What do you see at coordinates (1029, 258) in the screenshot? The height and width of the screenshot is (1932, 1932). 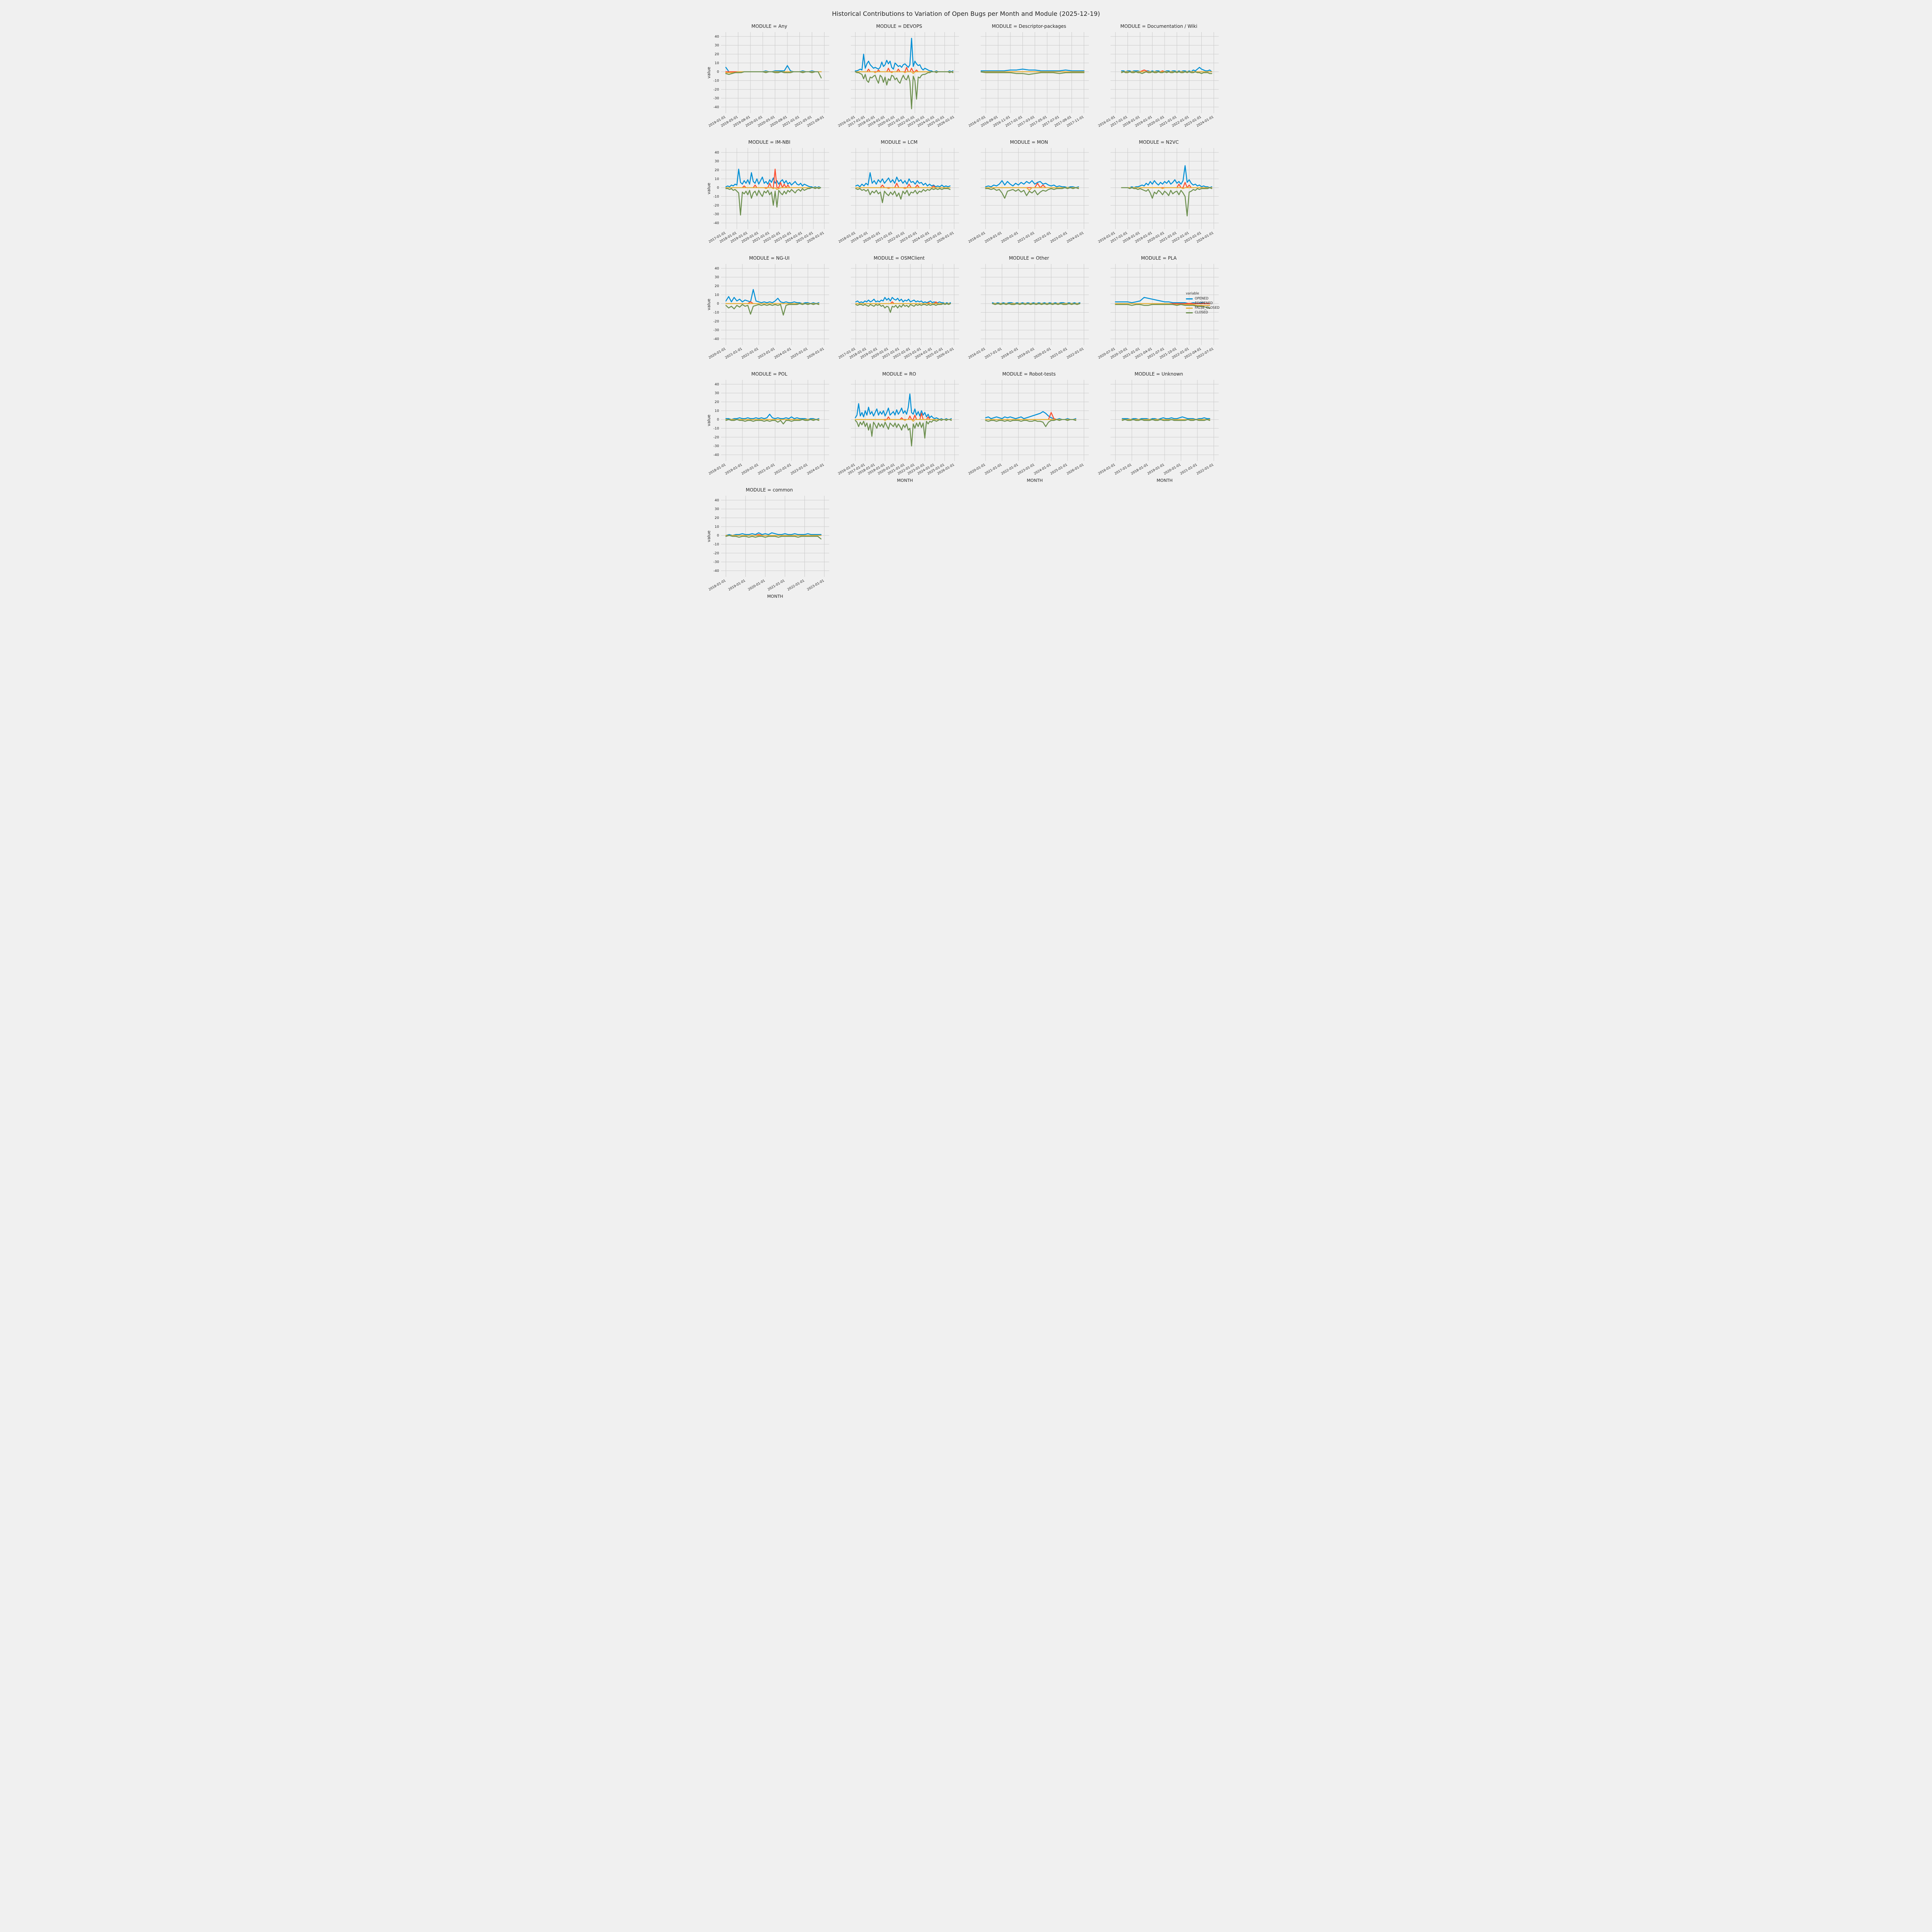 I see `facet-title: MODULE = Other` at bounding box center [1029, 258].